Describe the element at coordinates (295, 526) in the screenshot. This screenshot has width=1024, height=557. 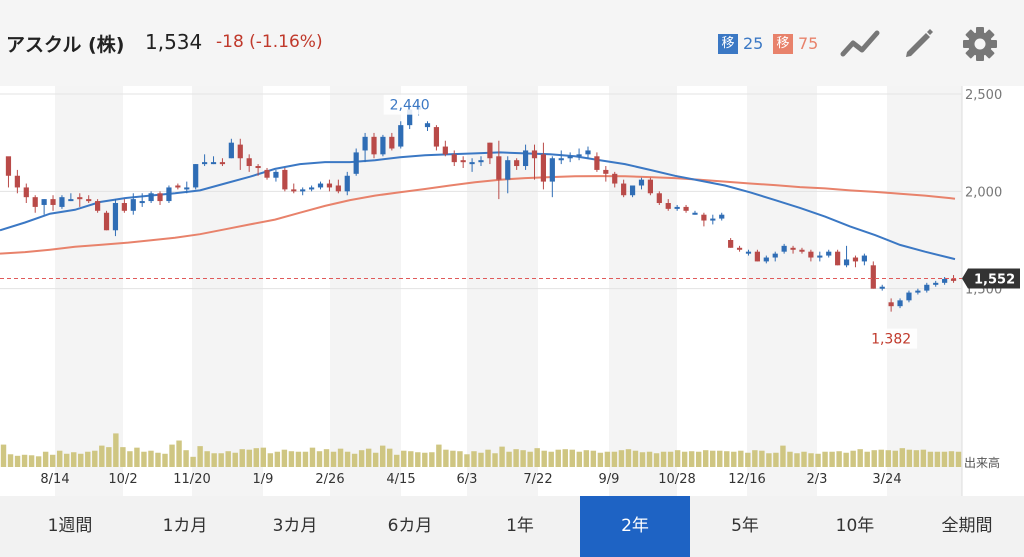
I see `tab-period-2: 3カ月` at that location.